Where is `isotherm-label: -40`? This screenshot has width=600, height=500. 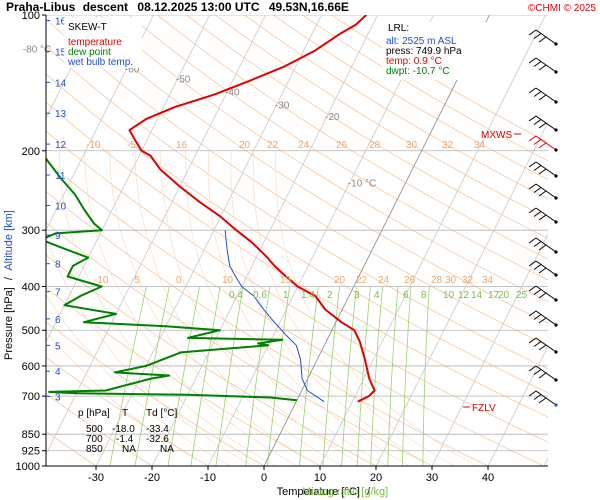
isotherm-label: -40 is located at coordinates (232, 93).